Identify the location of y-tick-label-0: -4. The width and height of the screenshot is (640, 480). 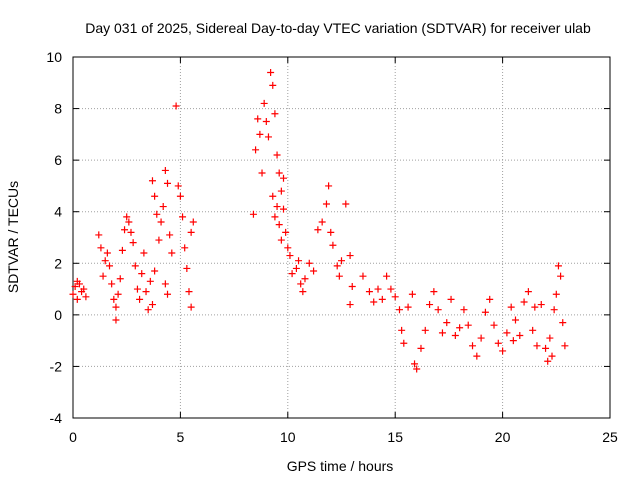
(56, 418).